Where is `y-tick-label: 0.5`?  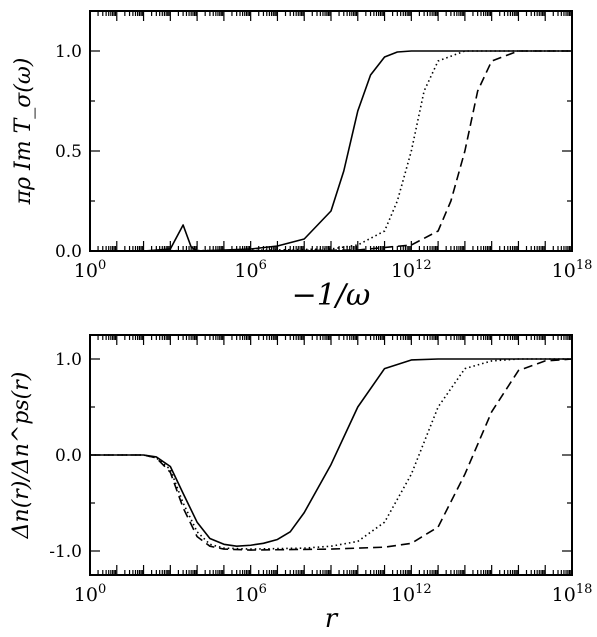 y-tick-label: 0.5 is located at coordinates (68, 152).